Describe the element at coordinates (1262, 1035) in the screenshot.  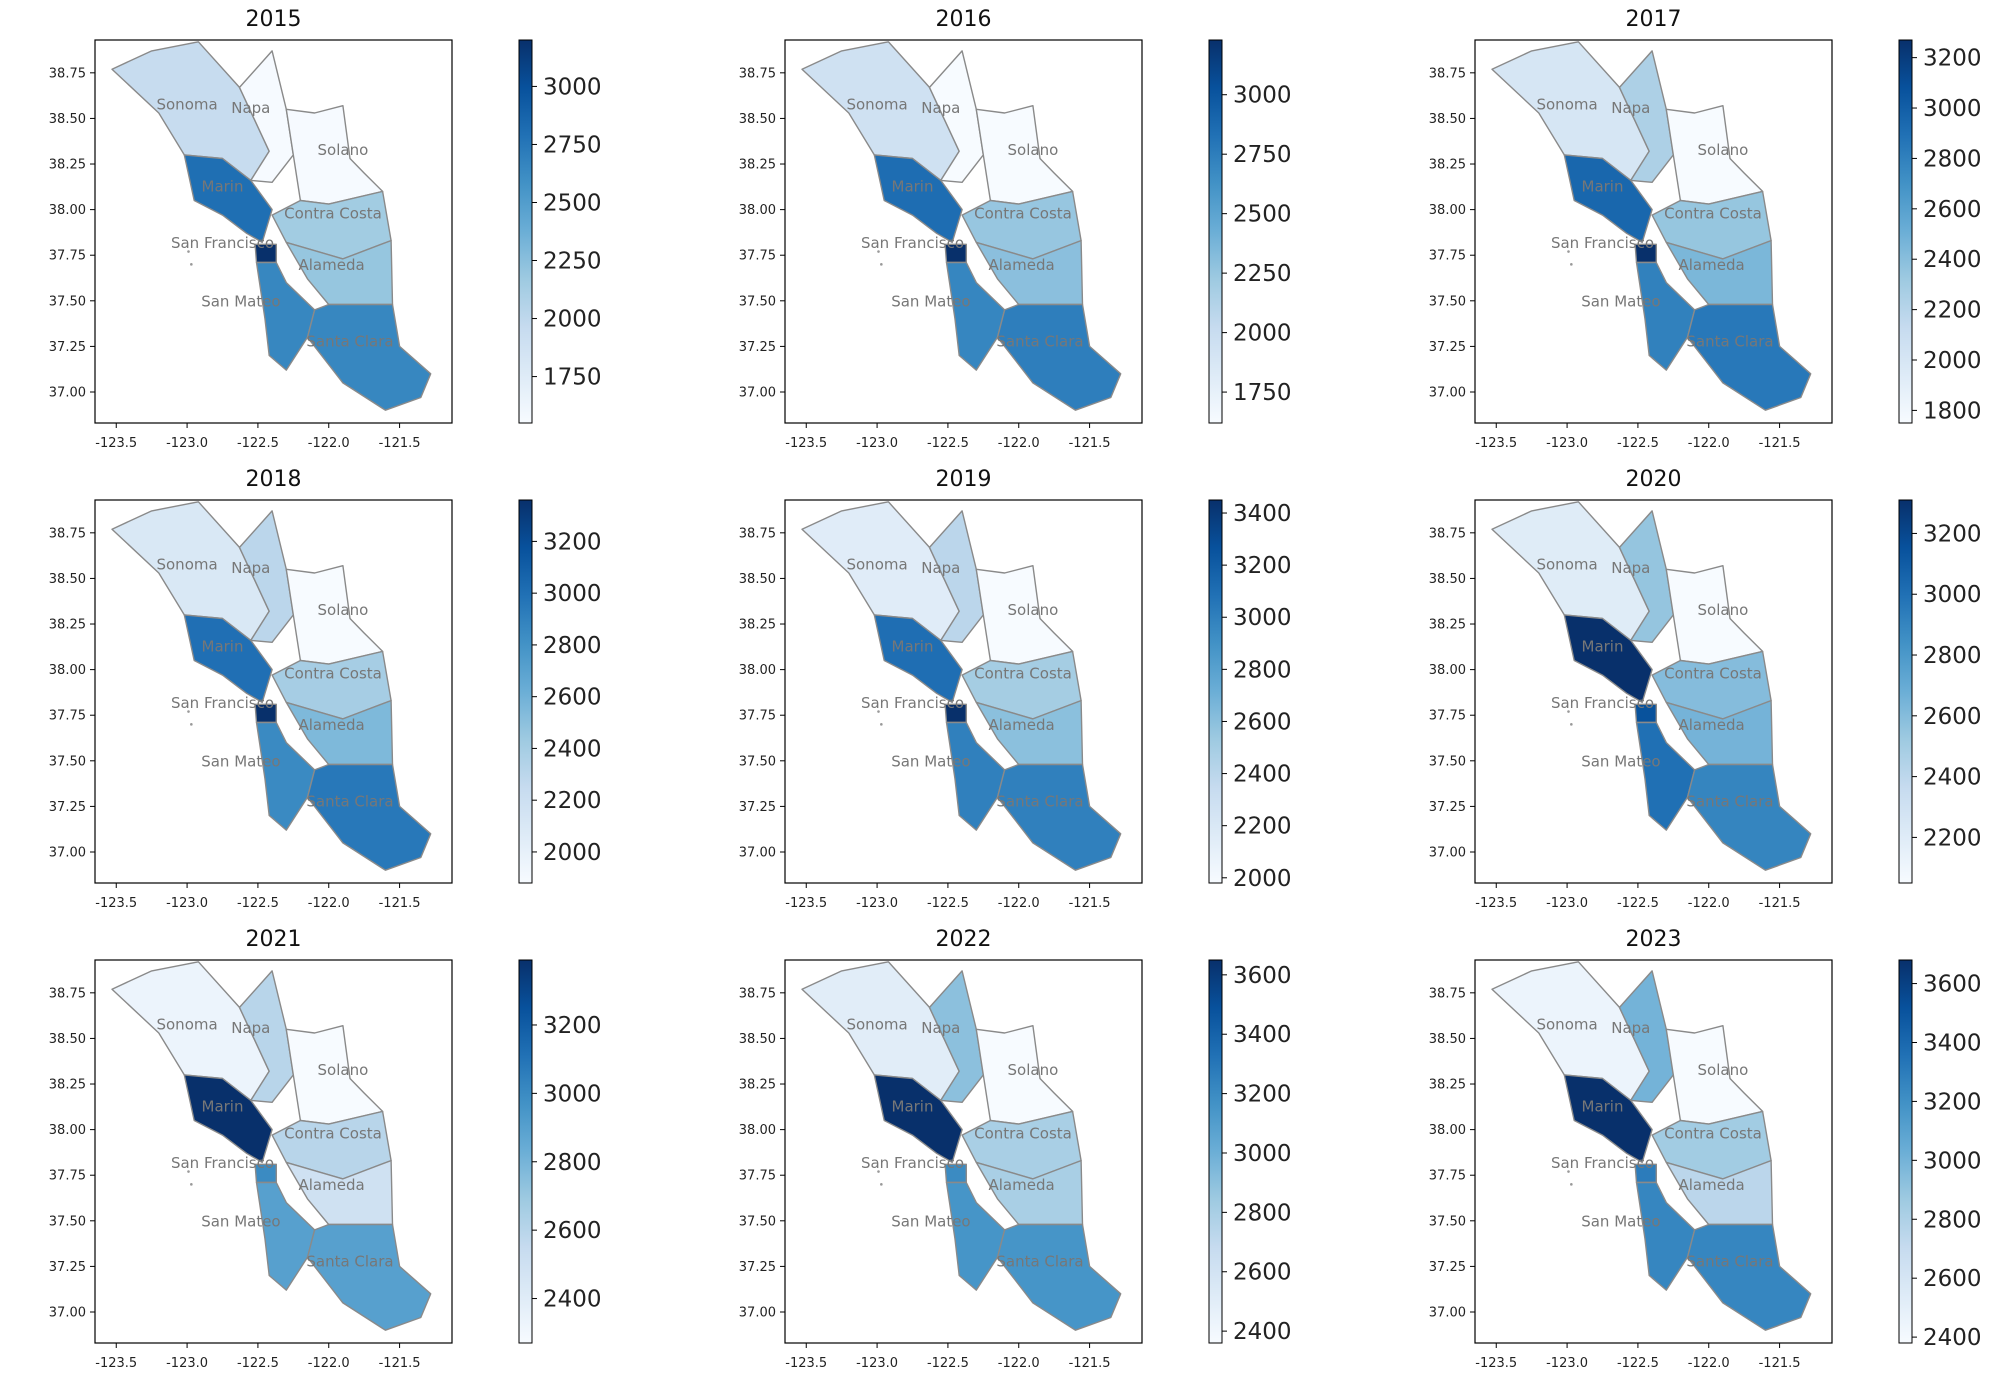
I see `colorbar-tick-label: 3400` at that location.